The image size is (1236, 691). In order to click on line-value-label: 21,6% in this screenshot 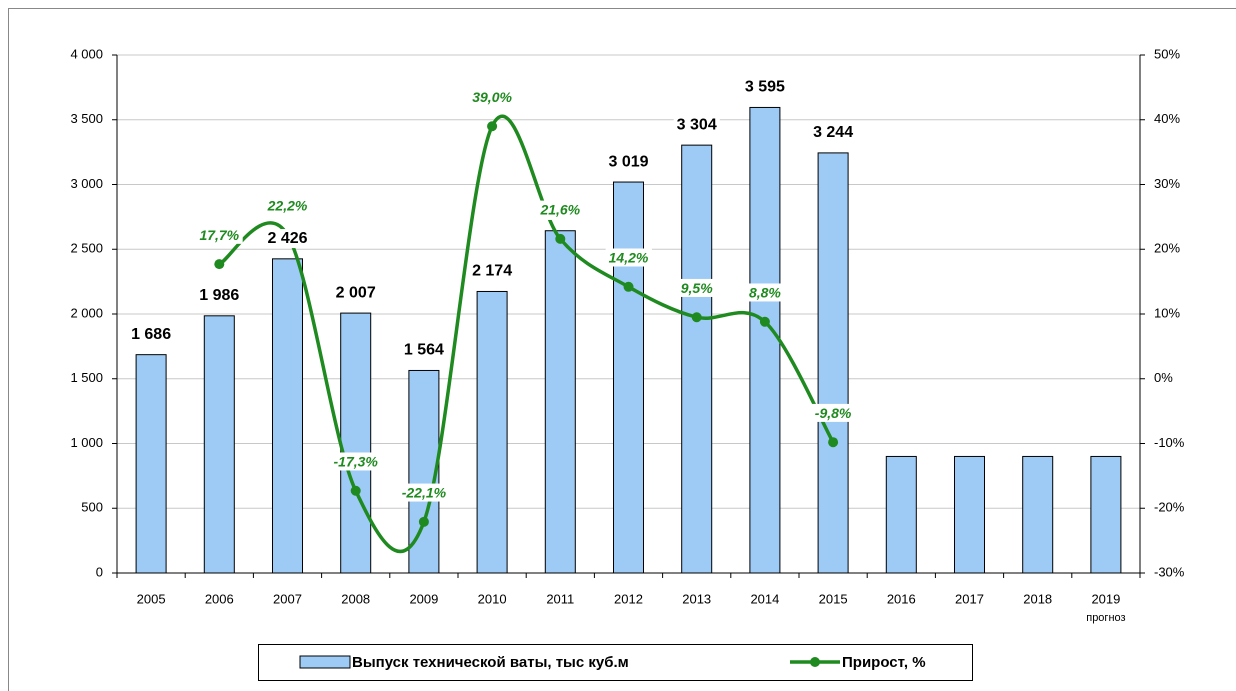, I will do `click(559, 210)`.